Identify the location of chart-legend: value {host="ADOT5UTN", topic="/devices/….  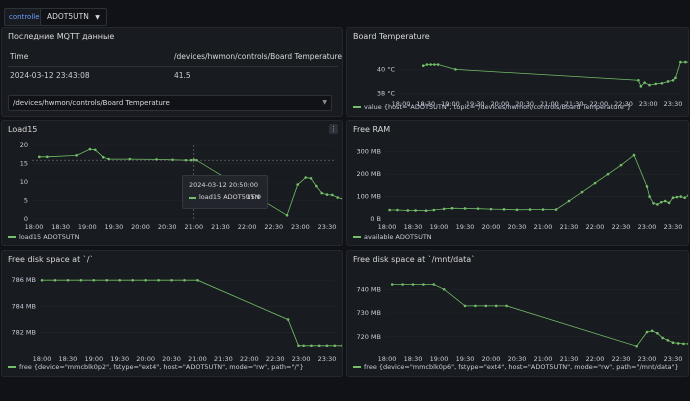
(492, 107).